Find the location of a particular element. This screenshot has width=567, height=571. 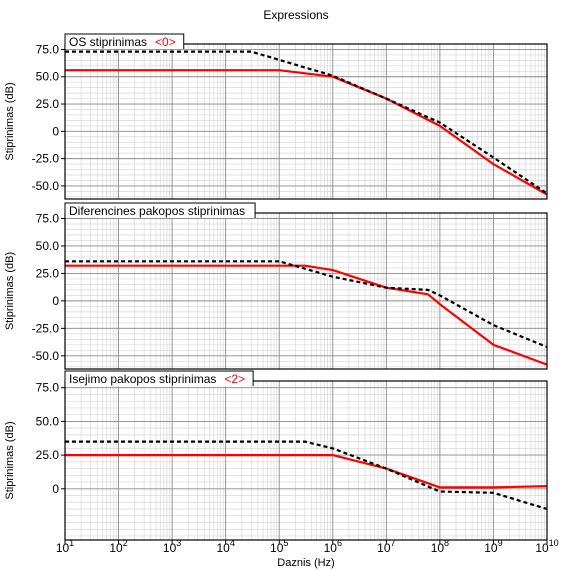

panel-index-label: <2> is located at coordinates (234, 379).